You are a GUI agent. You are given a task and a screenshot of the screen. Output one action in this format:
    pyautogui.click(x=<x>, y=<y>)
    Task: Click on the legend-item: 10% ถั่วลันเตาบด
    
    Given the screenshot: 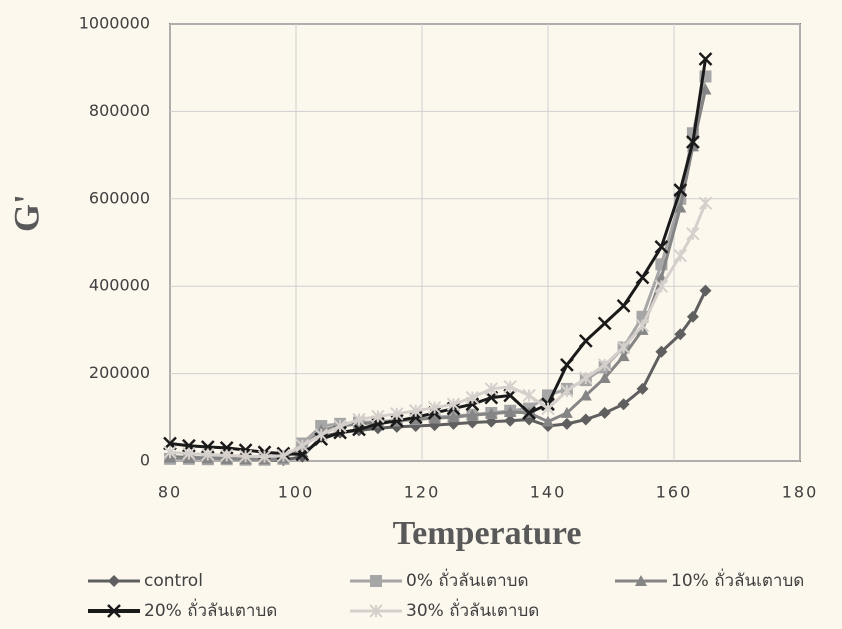 What is the action you would take?
    pyautogui.click(x=709, y=579)
    